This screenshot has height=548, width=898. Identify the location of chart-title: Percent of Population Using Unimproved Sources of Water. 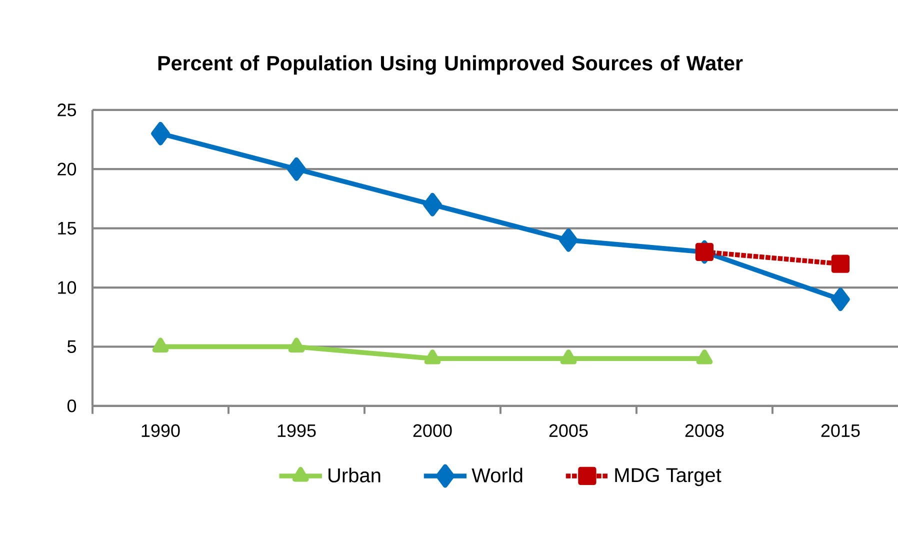
(450, 65).